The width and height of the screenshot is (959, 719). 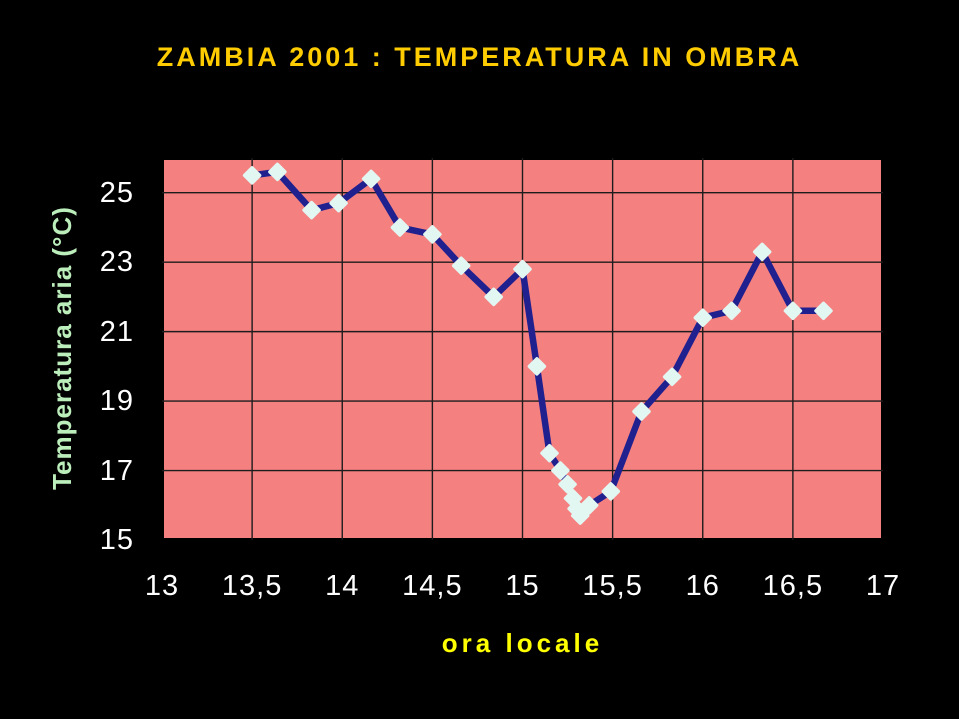 What do you see at coordinates (522, 643) in the screenshot?
I see `x-axis-title: ora locale` at bounding box center [522, 643].